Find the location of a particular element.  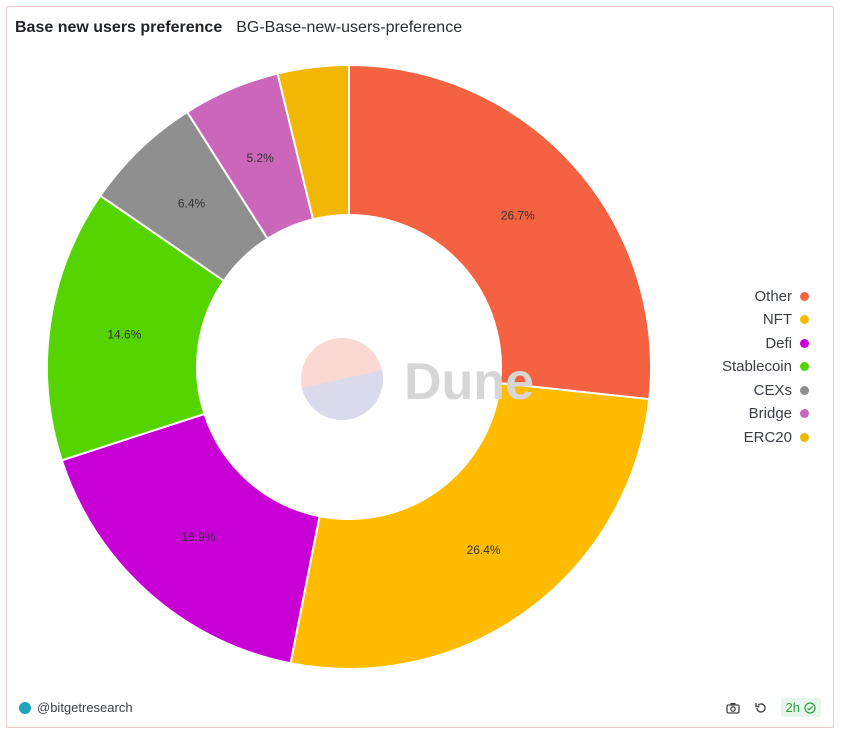

legend-label: Stablecoin is located at coordinates (756, 367).